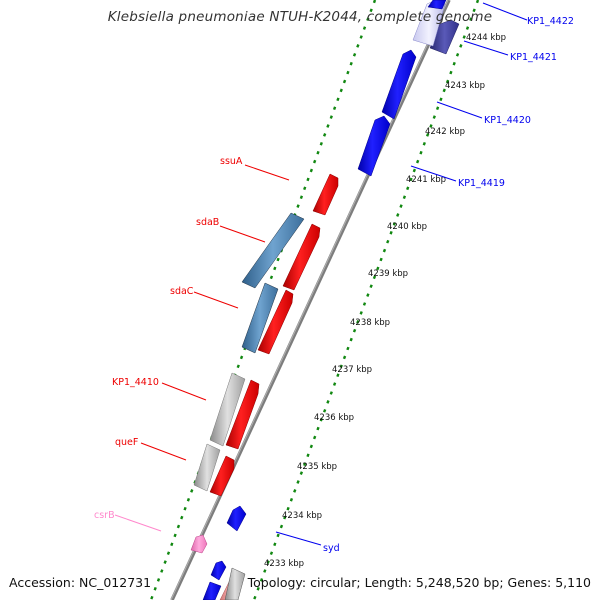  I want to click on gene-sdaB, so click(273, 250).